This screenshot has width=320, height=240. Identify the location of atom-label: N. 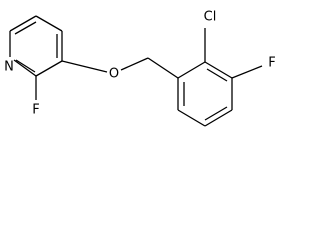
(9, 67).